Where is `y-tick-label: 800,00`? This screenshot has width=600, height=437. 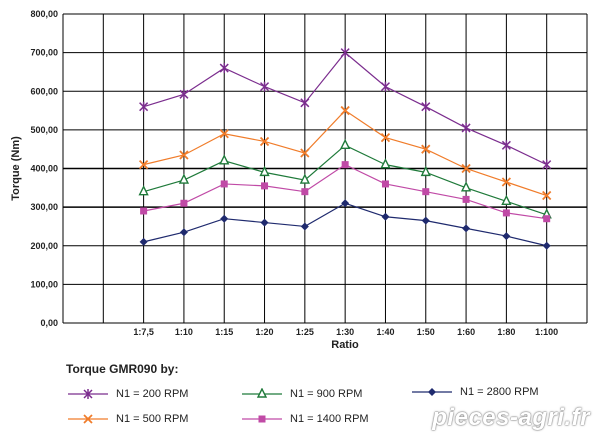 y-tick-label: 800,00 is located at coordinates (44, 14).